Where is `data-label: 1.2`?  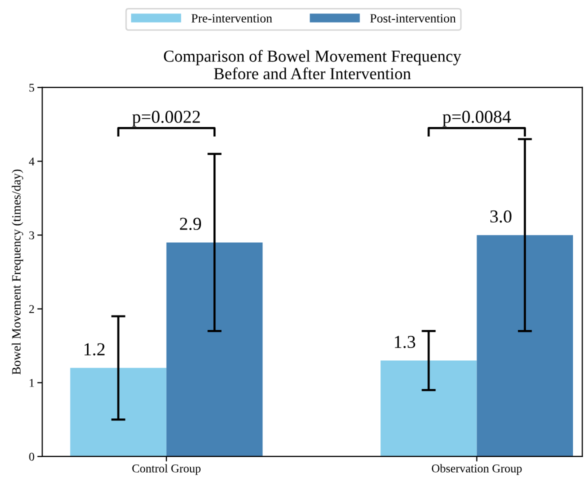 data-label: 1.2 is located at coordinates (94, 349).